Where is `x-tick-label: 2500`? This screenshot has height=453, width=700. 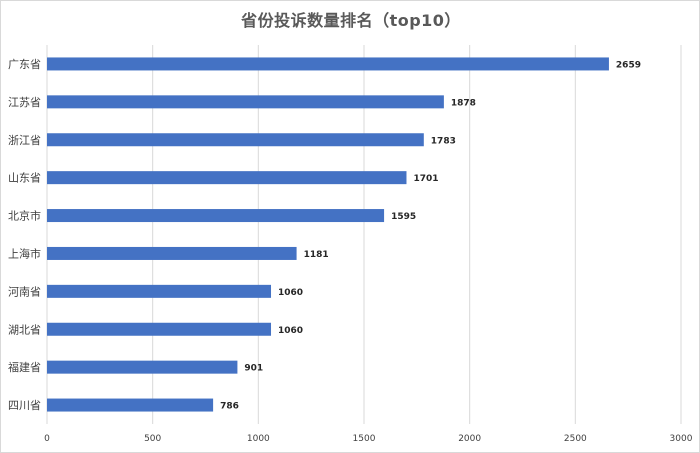 x-tick-label: 2500 is located at coordinates (575, 439).